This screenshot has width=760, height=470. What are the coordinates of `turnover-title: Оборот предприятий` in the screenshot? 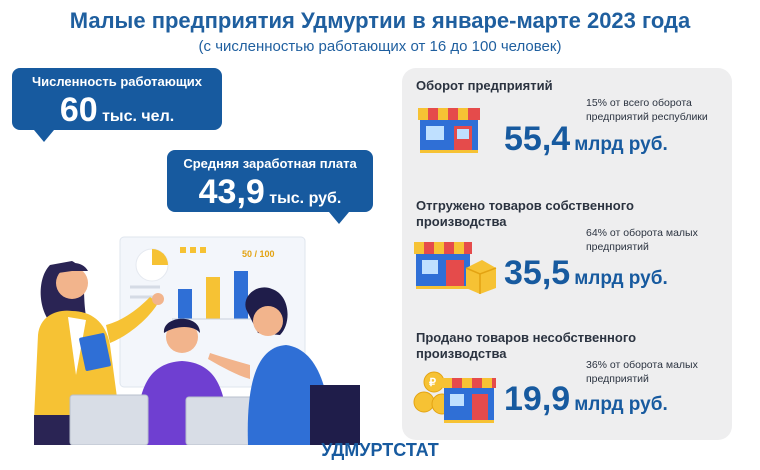 It's located at (484, 85).